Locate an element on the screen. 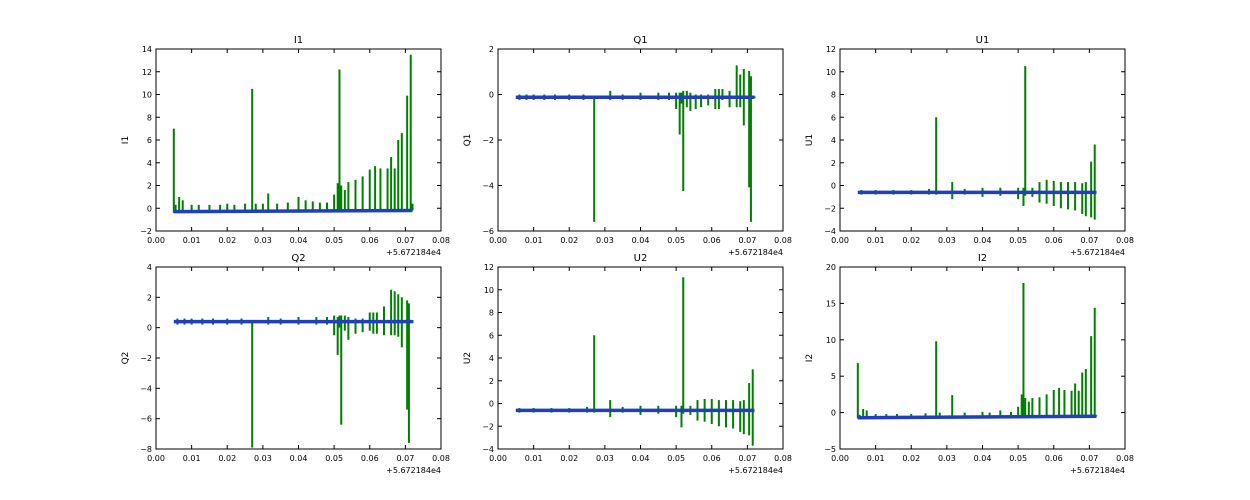 The width and height of the screenshot is (1250, 500). subplot-title: I2 is located at coordinates (982, 258).